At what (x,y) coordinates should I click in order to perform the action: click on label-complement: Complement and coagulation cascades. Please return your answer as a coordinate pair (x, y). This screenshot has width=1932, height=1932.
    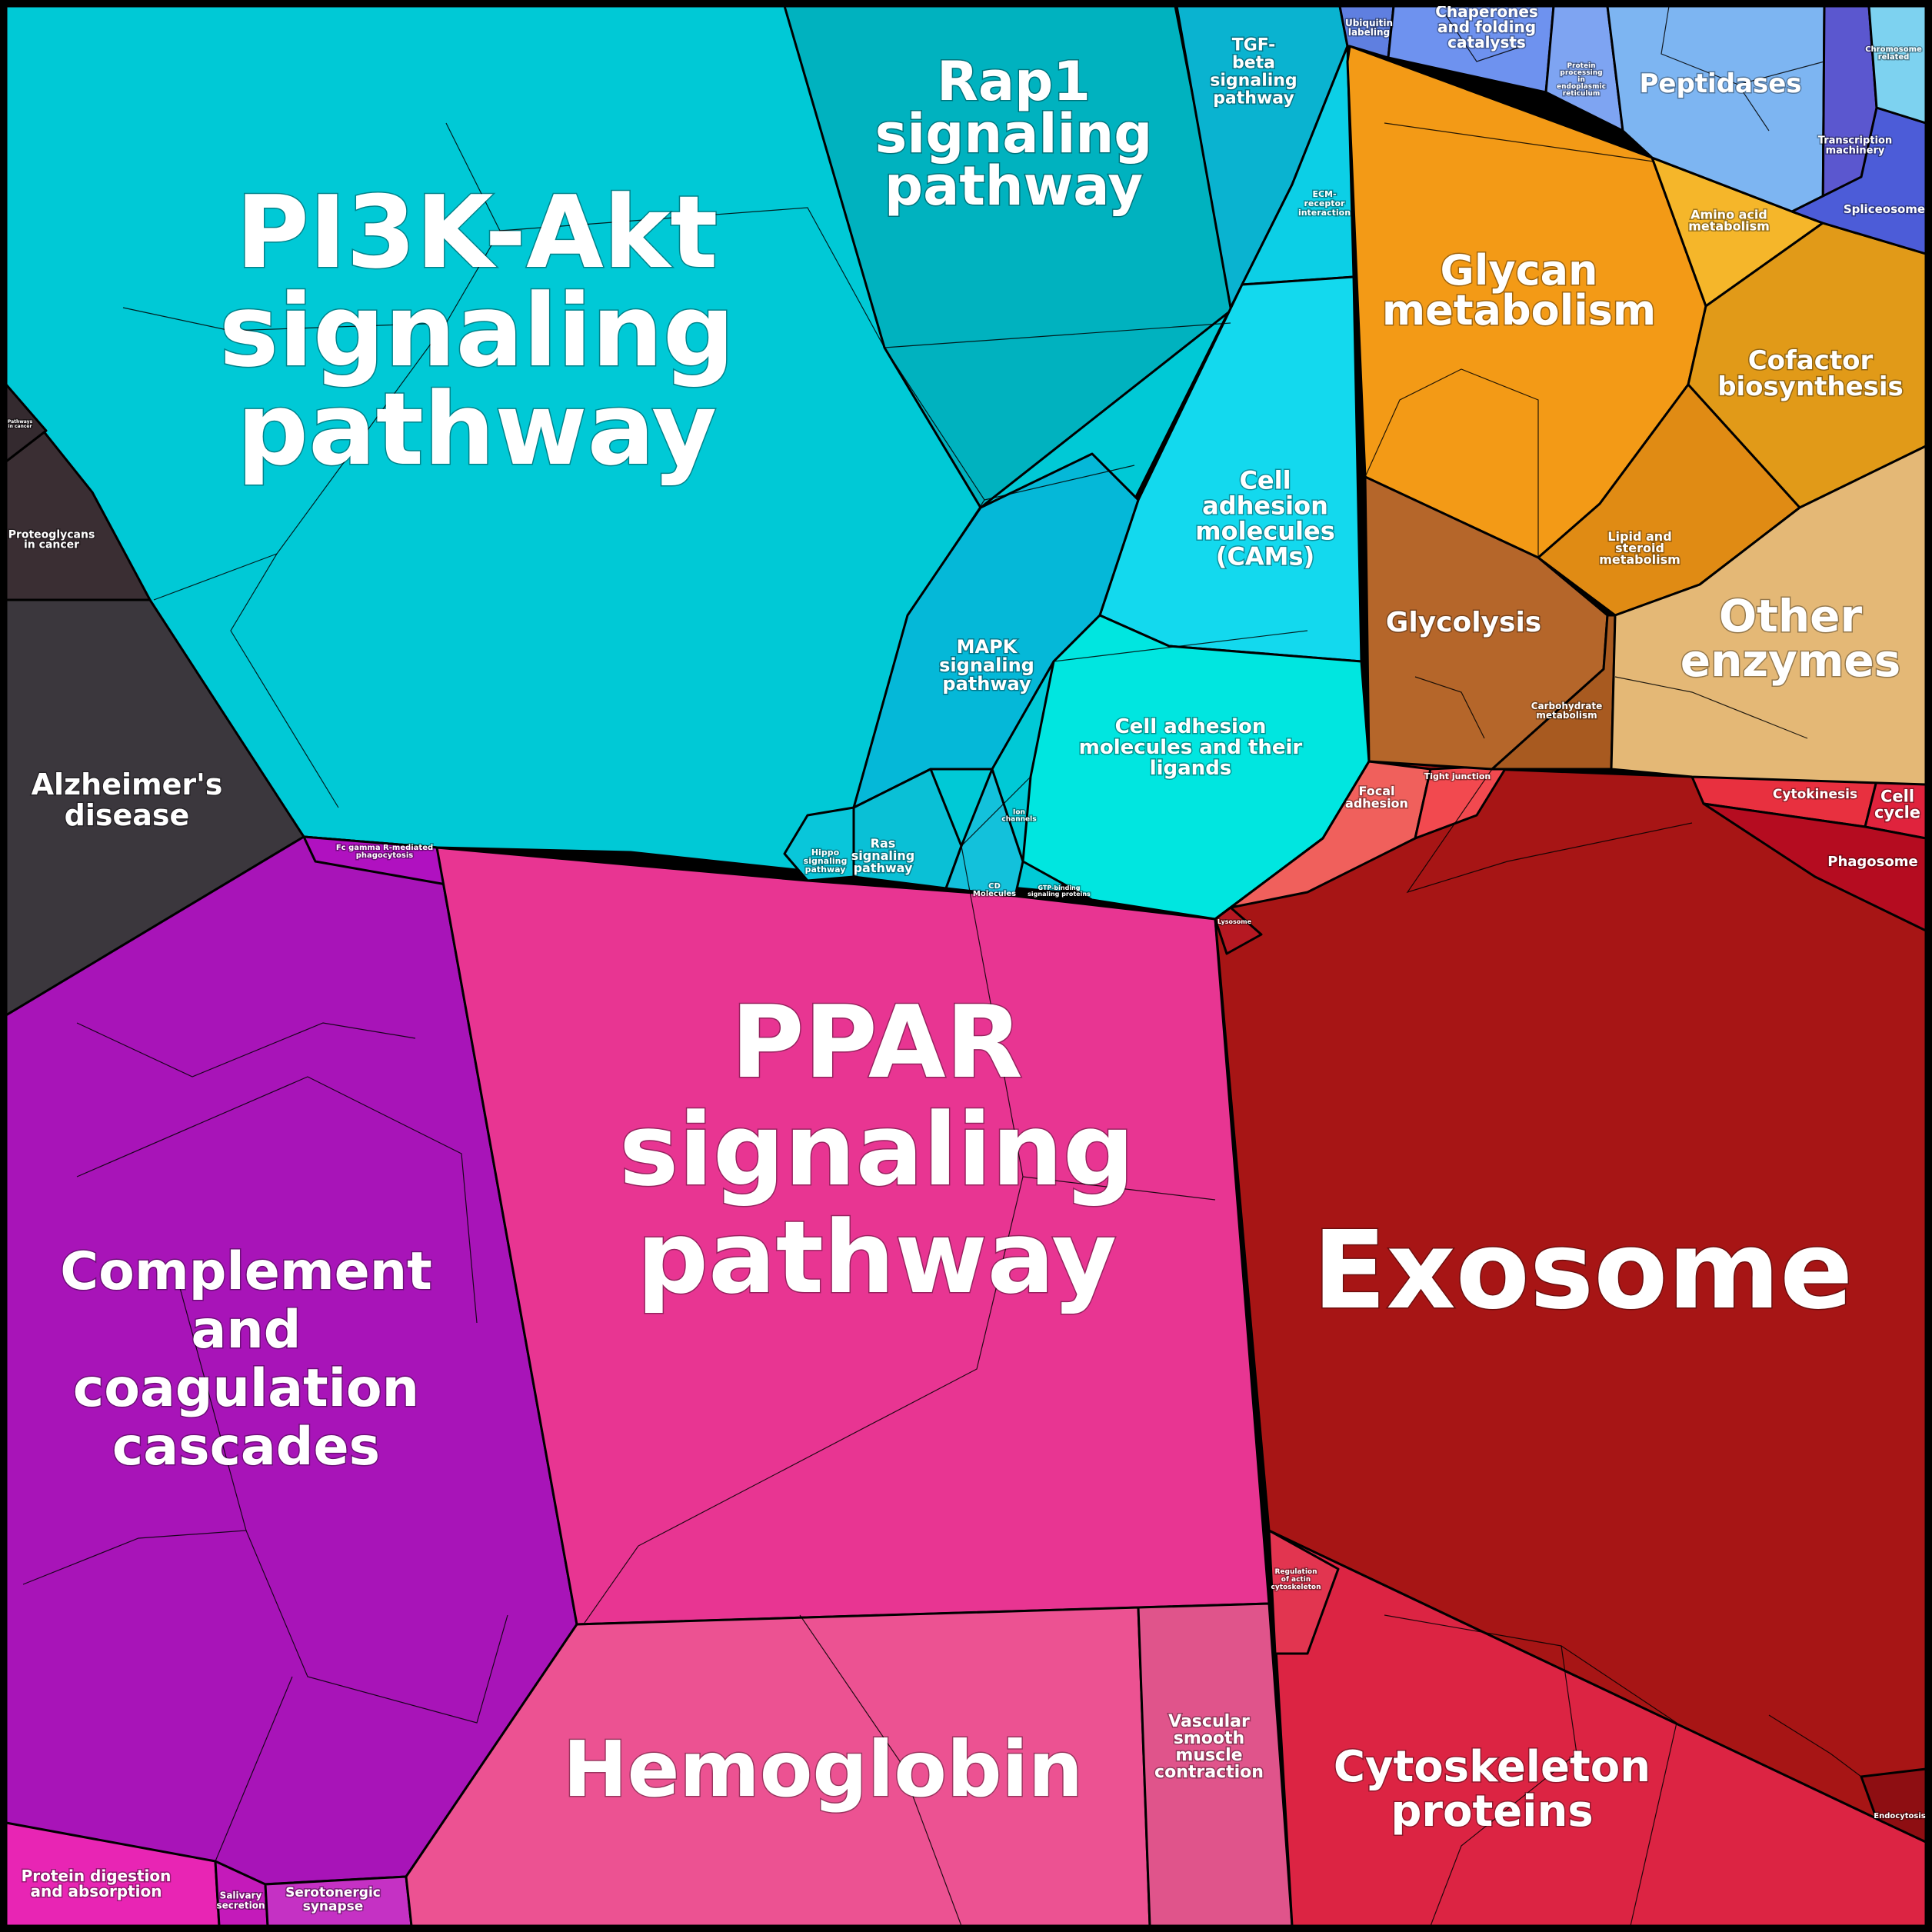
    Looking at the image, I should click on (245, 1359).